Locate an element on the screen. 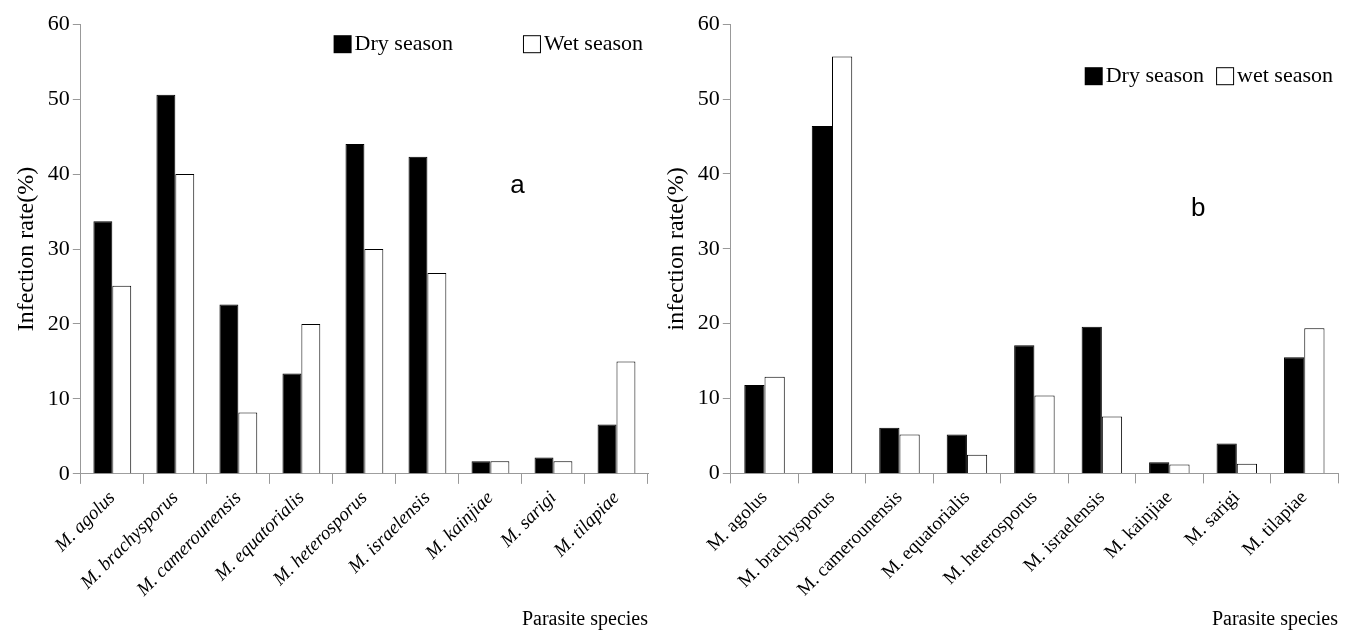  legend-label: Wet season is located at coordinates (593, 42).